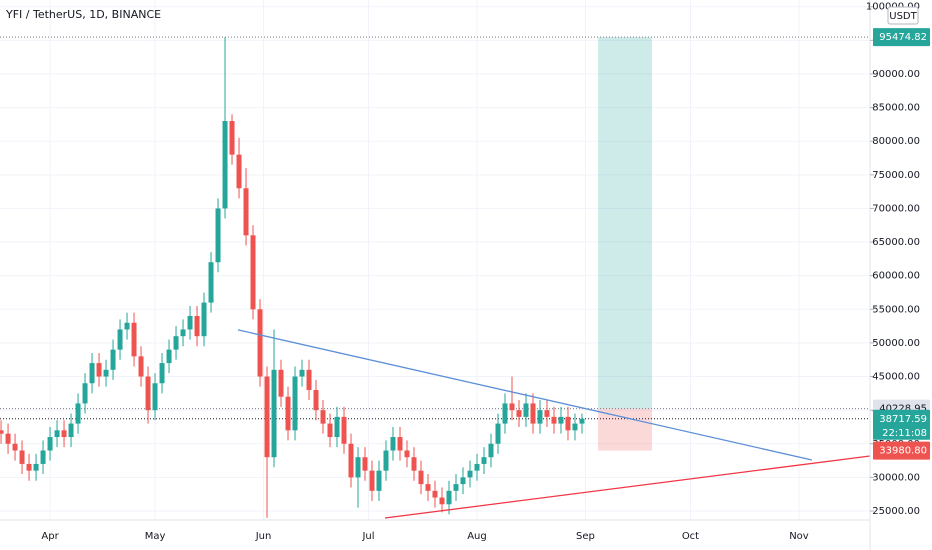  I want to click on x-tick-label: May, so click(155, 536).